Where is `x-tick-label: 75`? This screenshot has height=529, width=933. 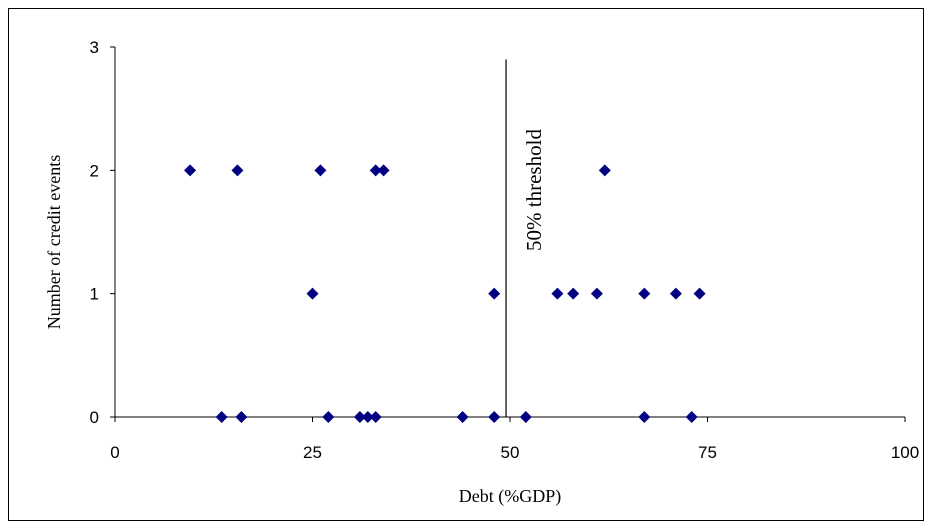
x-tick-label: 75 is located at coordinates (707, 452).